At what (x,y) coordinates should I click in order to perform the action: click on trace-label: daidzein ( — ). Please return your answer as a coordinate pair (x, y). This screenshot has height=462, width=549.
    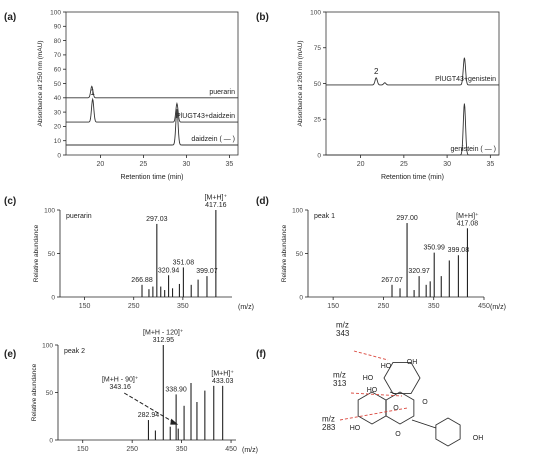
    Looking at the image, I should click on (213, 139).